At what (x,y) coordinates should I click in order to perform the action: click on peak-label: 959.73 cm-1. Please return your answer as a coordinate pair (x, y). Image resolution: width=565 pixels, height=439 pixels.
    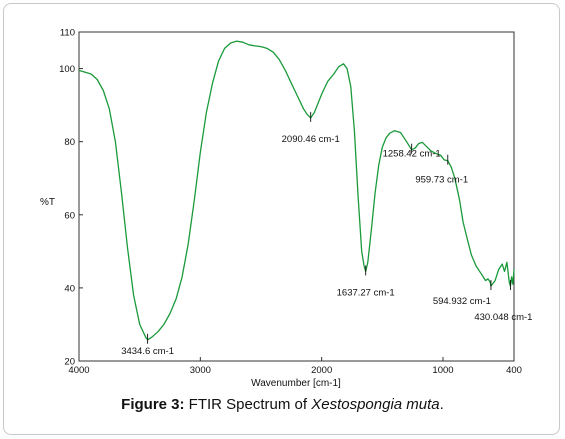
    Looking at the image, I should click on (441, 180).